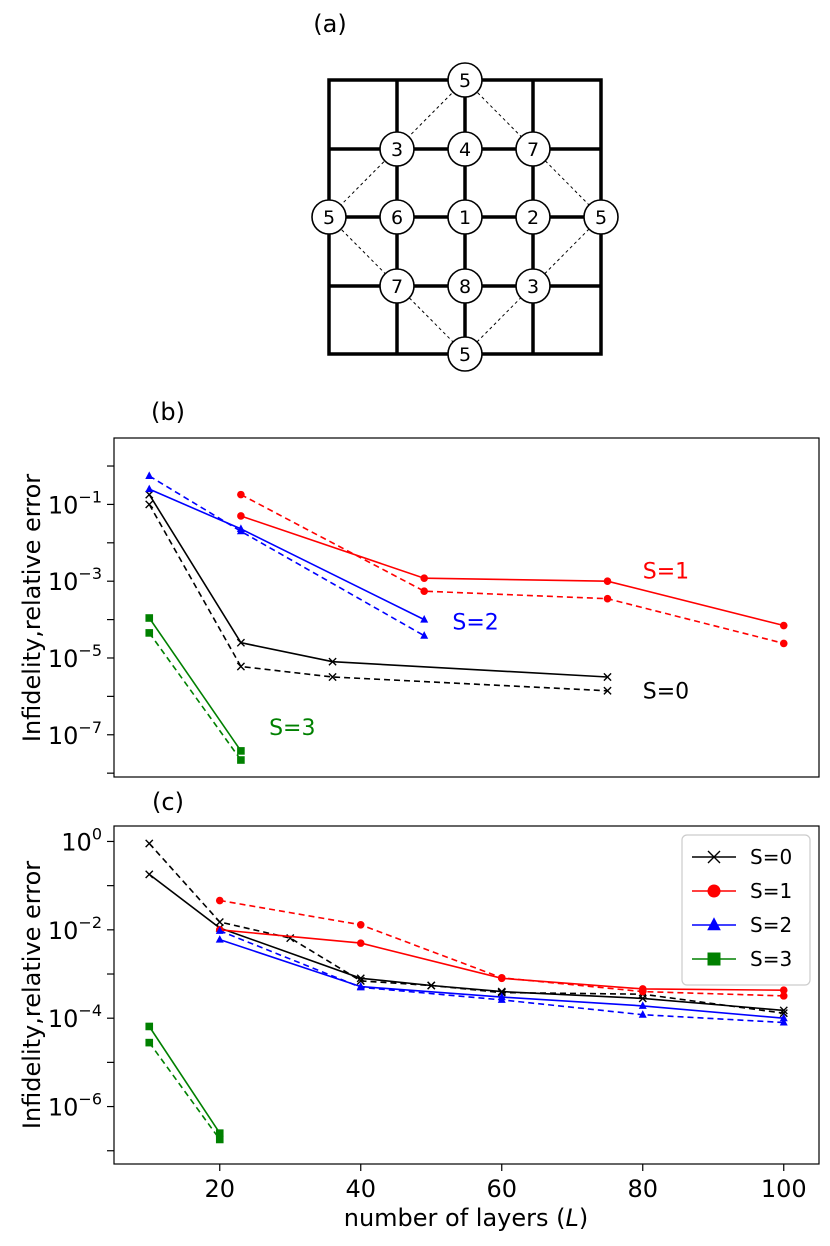  I want to click on series-S=2-dashed, so click(286, 556).